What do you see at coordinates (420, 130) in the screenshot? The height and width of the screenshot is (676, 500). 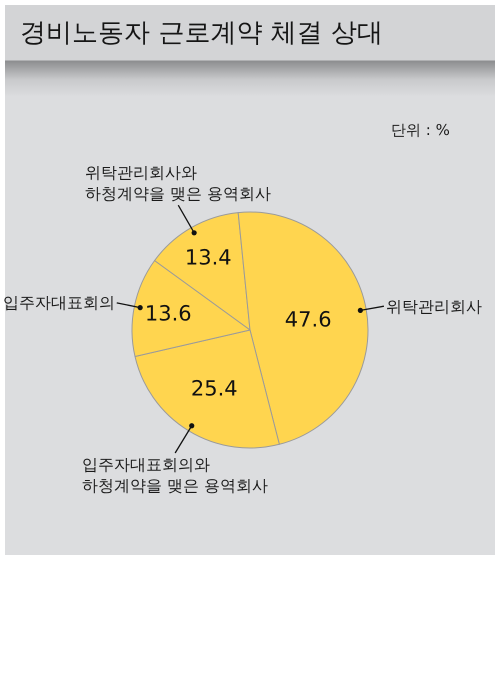 I see `text: 단위 : %` at bounding box center [420, 130].